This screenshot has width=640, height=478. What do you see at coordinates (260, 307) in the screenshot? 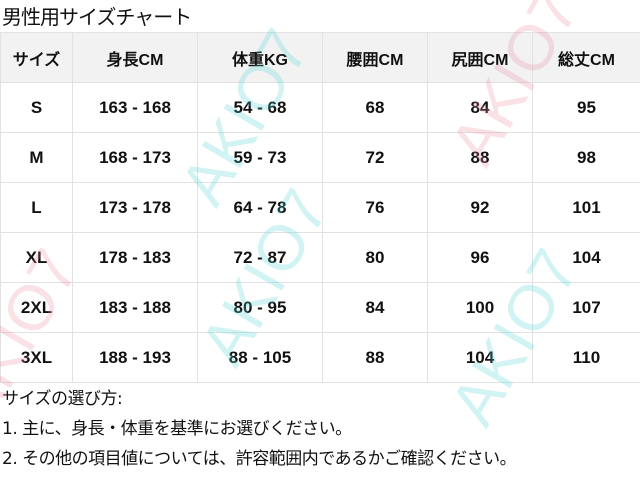
I see `table-cell: 80 - 95` at bounding box center [260, 307].